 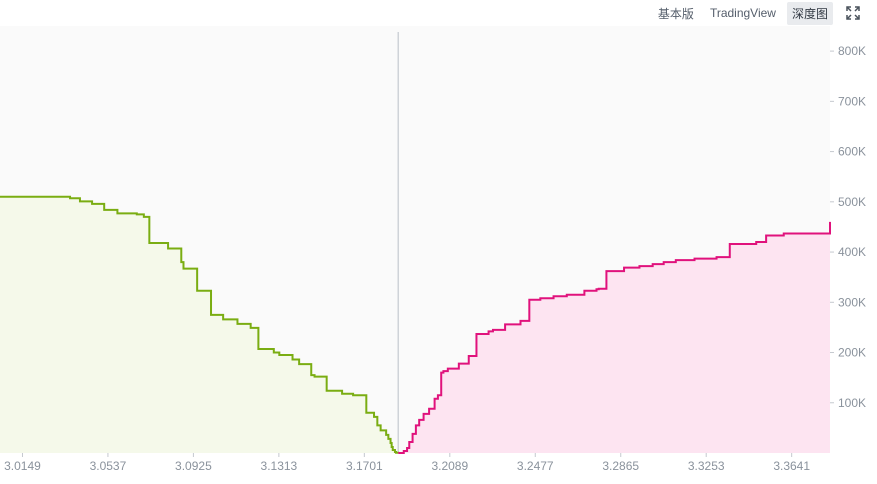 What do you see at coordinates (279, 466) in the screenshot?
I see `x-tick-label: 3.1313` at bounding box center [279, 466].